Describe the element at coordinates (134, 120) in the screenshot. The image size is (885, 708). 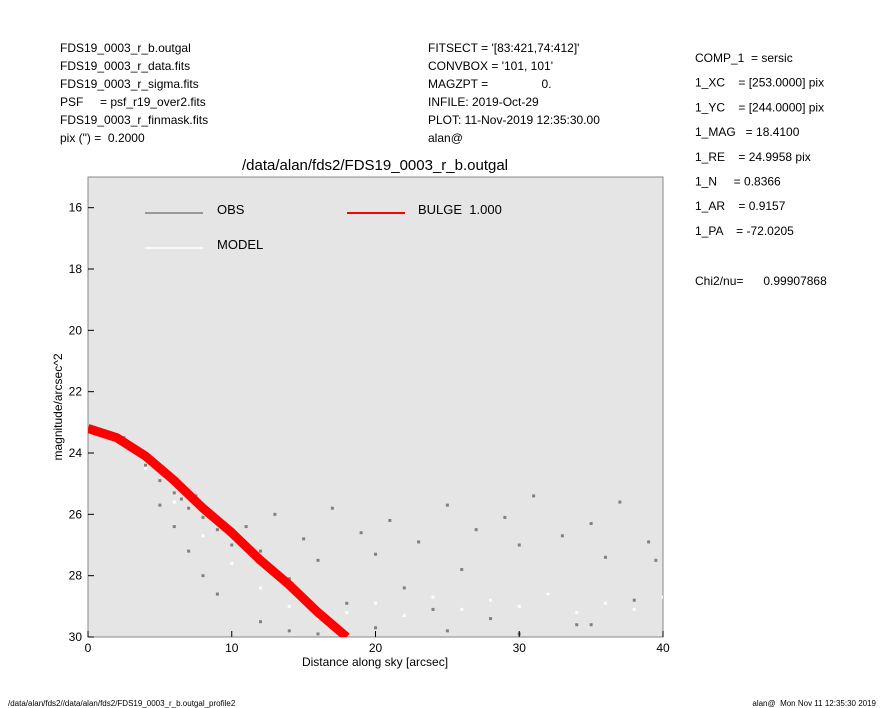
I see `header-left: FDS19_0003_r_finmask.fits` at that location.